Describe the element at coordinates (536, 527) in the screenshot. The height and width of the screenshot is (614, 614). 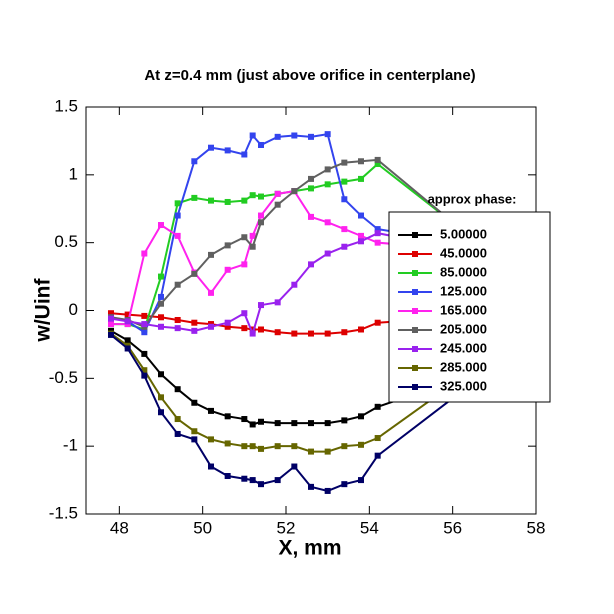
I see `x-tick-label: 58` at that location.